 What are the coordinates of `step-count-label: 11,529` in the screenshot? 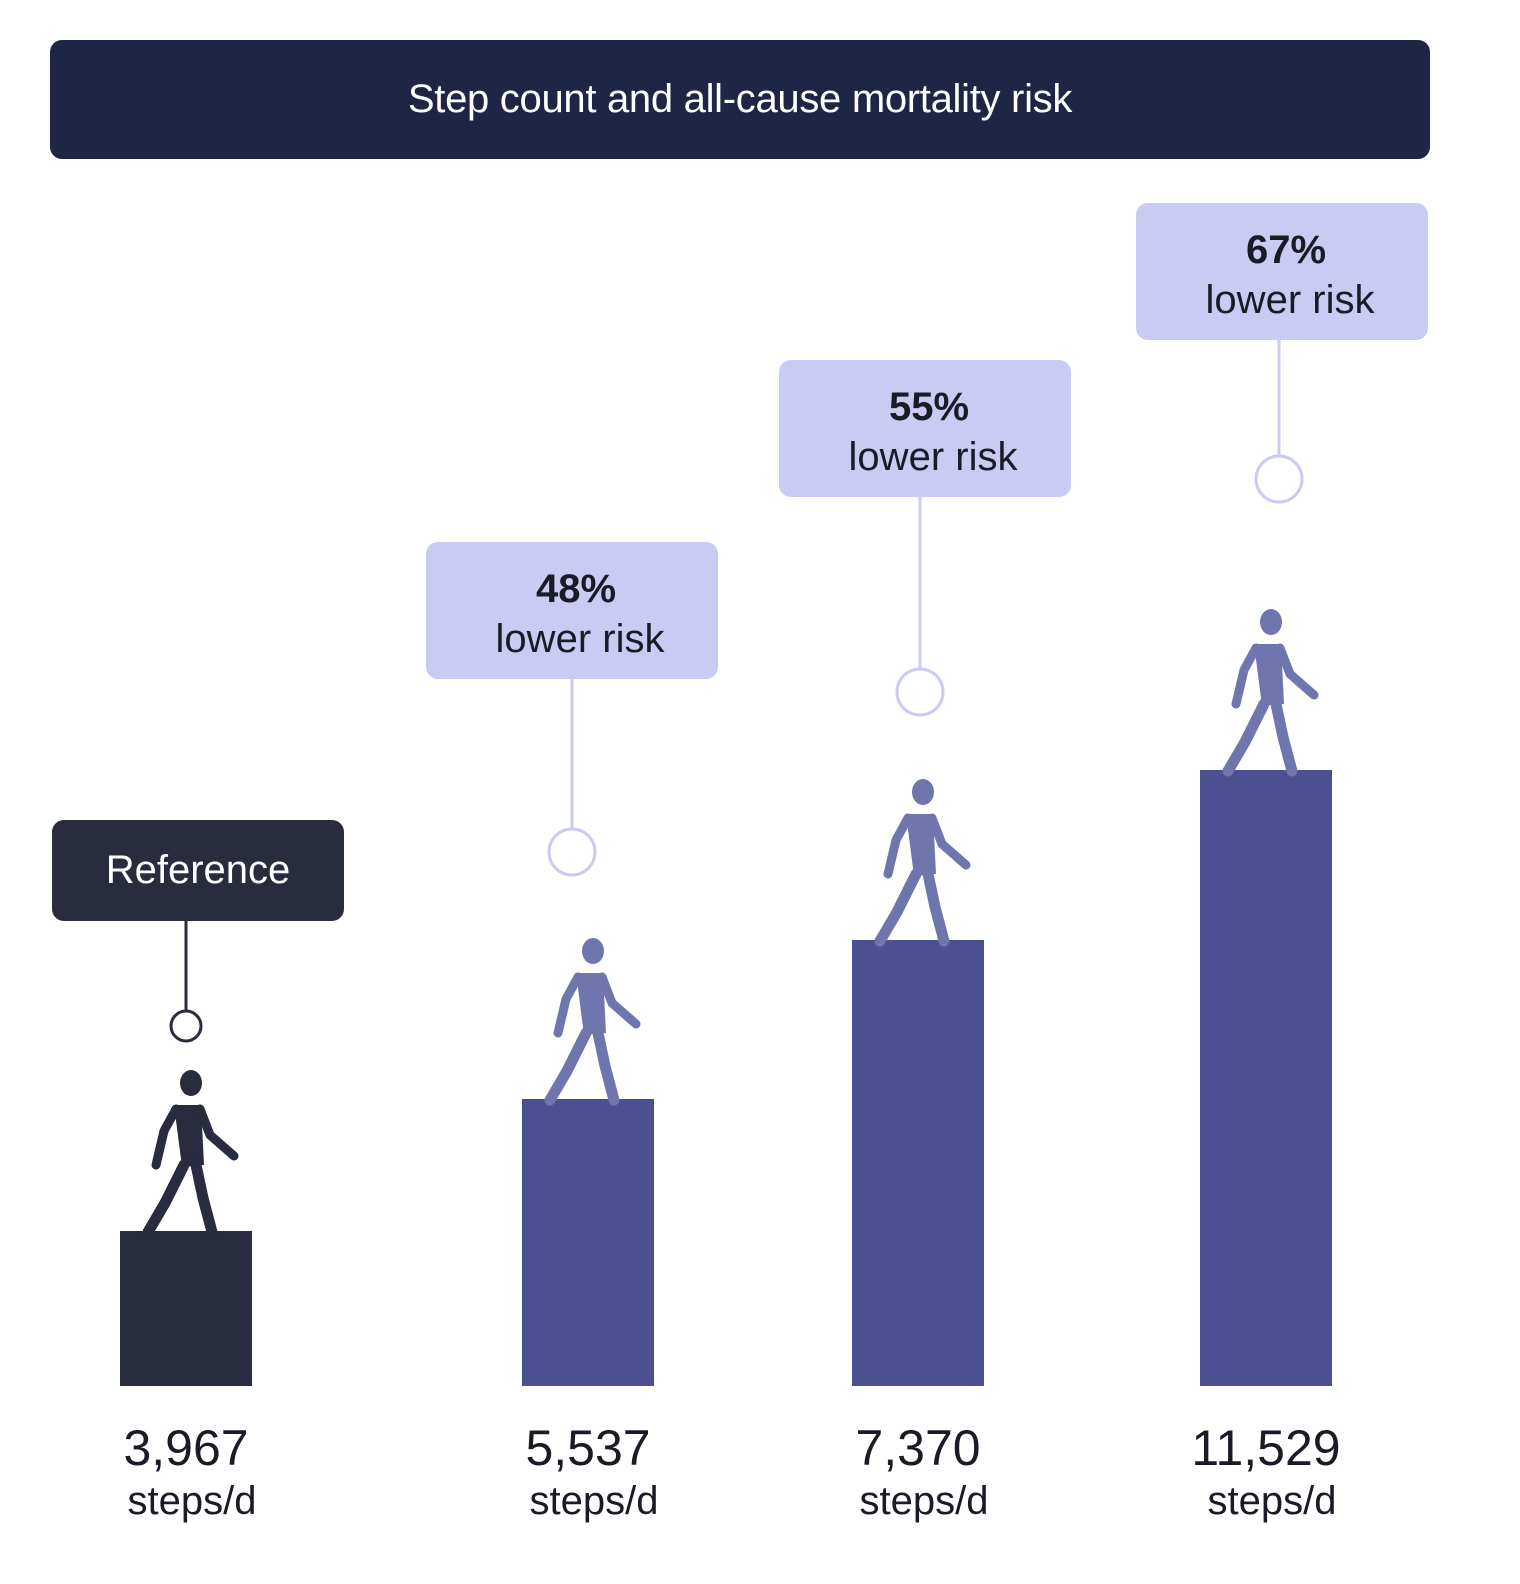 It's located at (1265, 1448).